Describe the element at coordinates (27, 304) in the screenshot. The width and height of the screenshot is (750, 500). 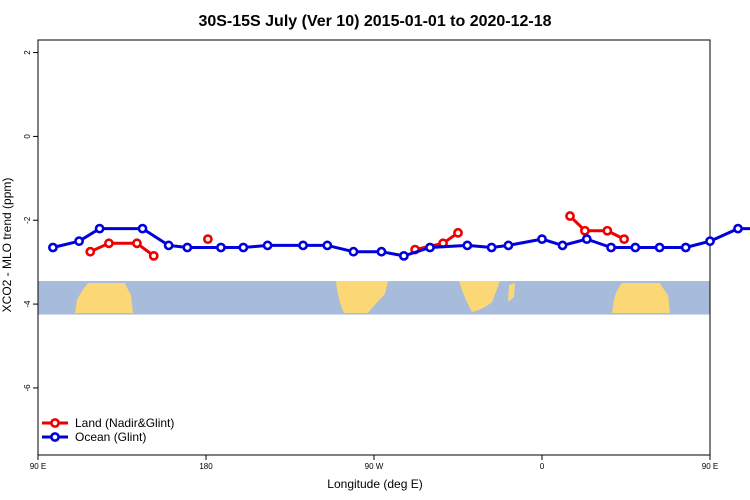
I see `y-tick-label: -4` at that location.